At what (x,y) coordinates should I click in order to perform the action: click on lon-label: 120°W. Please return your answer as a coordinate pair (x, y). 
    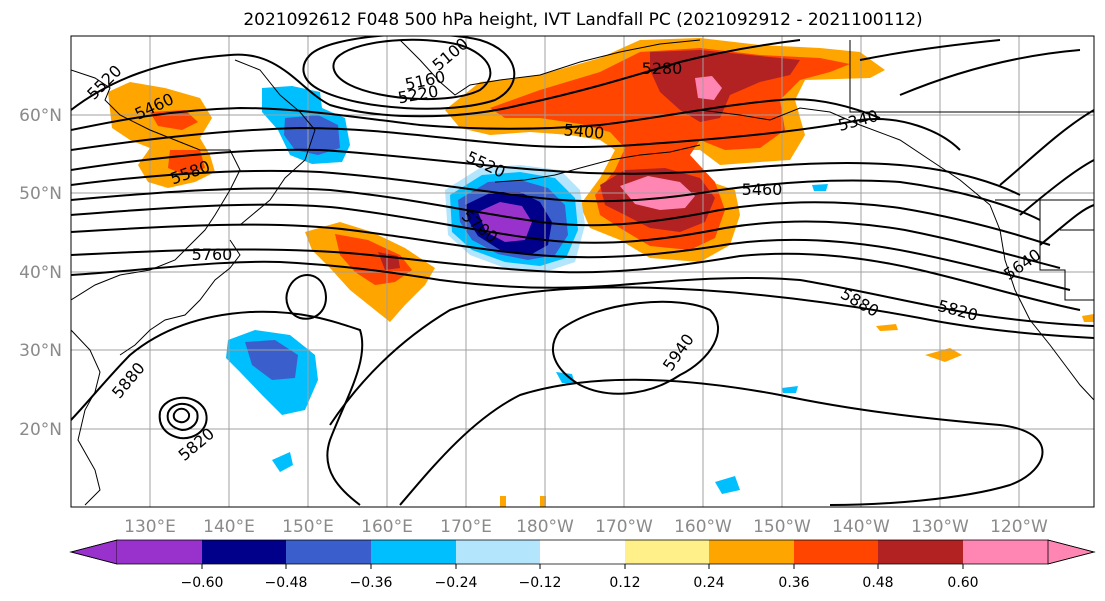
    Looking at the image, I should click on (1019, 527).